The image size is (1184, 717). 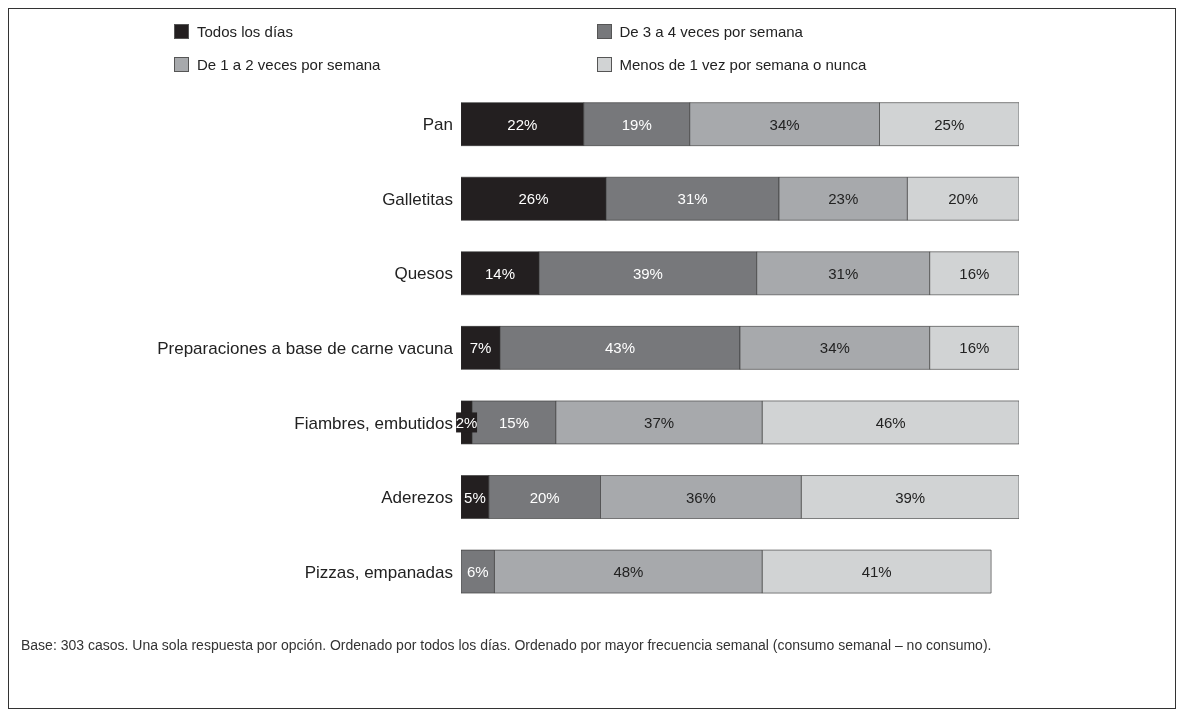 I want to click on data-label: 7%, so click(x=480, y=348).